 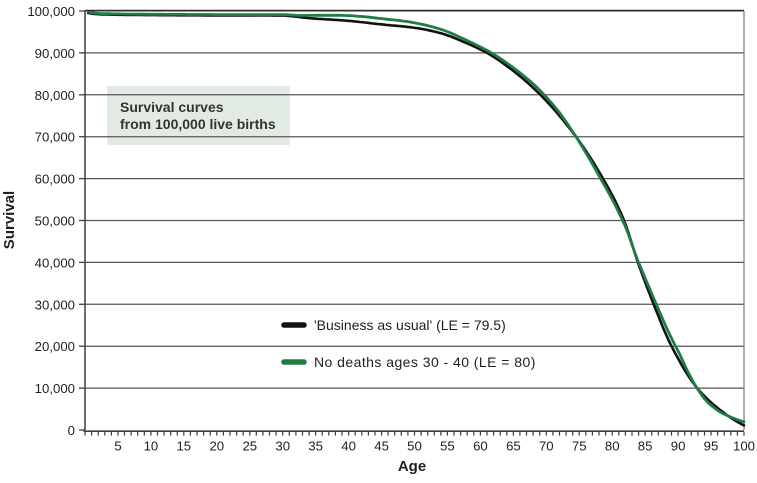 What do you see at coordinates (412, 466) in the screenshot?
I see `svg-text: Age` at bounding box center [412, 466].